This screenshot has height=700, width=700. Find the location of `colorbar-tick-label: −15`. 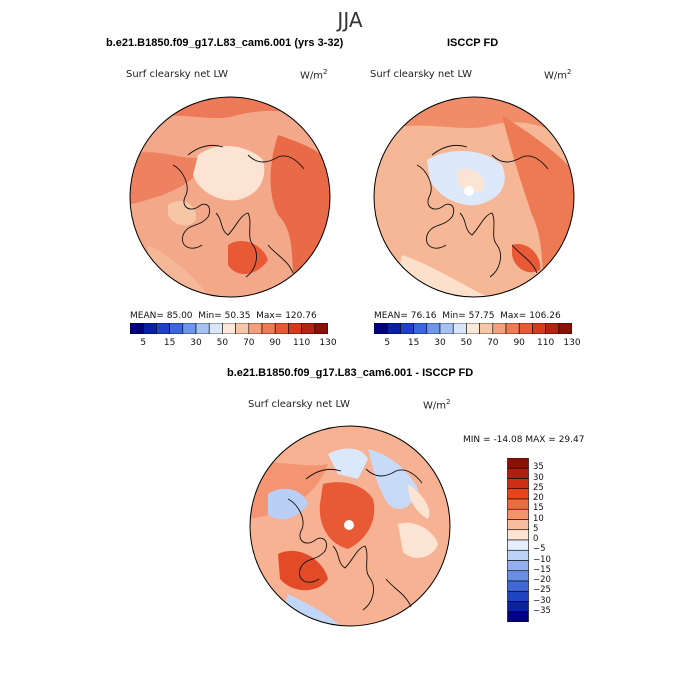

colorbar-tick-label: −15 is located at coordinates (542, 569).